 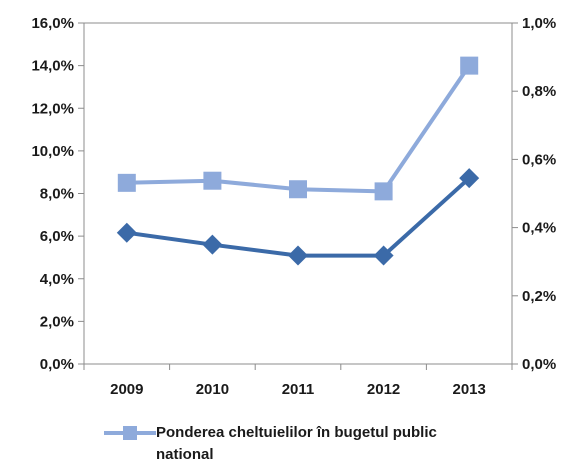 I want to click on left-axis-tick-label: 2,0%, so click(x=57, y=321).